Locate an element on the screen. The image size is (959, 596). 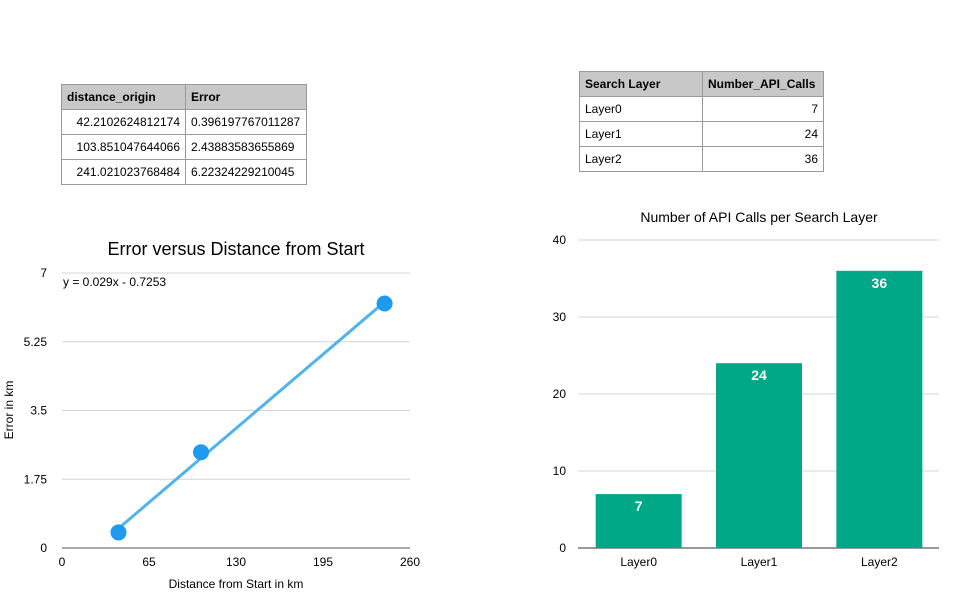
scatter-chart-title: Error versus Distance from Start is located at coordinates (235, 249).